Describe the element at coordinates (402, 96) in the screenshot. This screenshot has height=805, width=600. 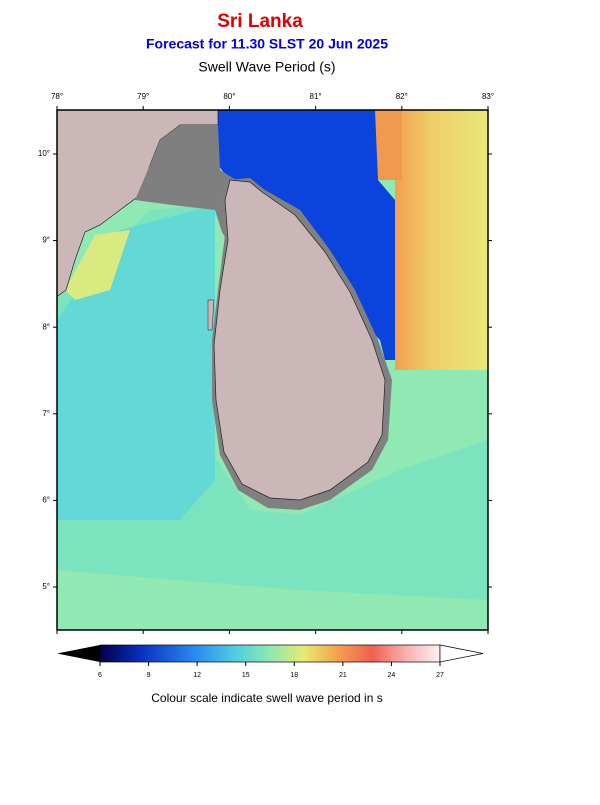
I see `longitude-label: 82°` at that location.